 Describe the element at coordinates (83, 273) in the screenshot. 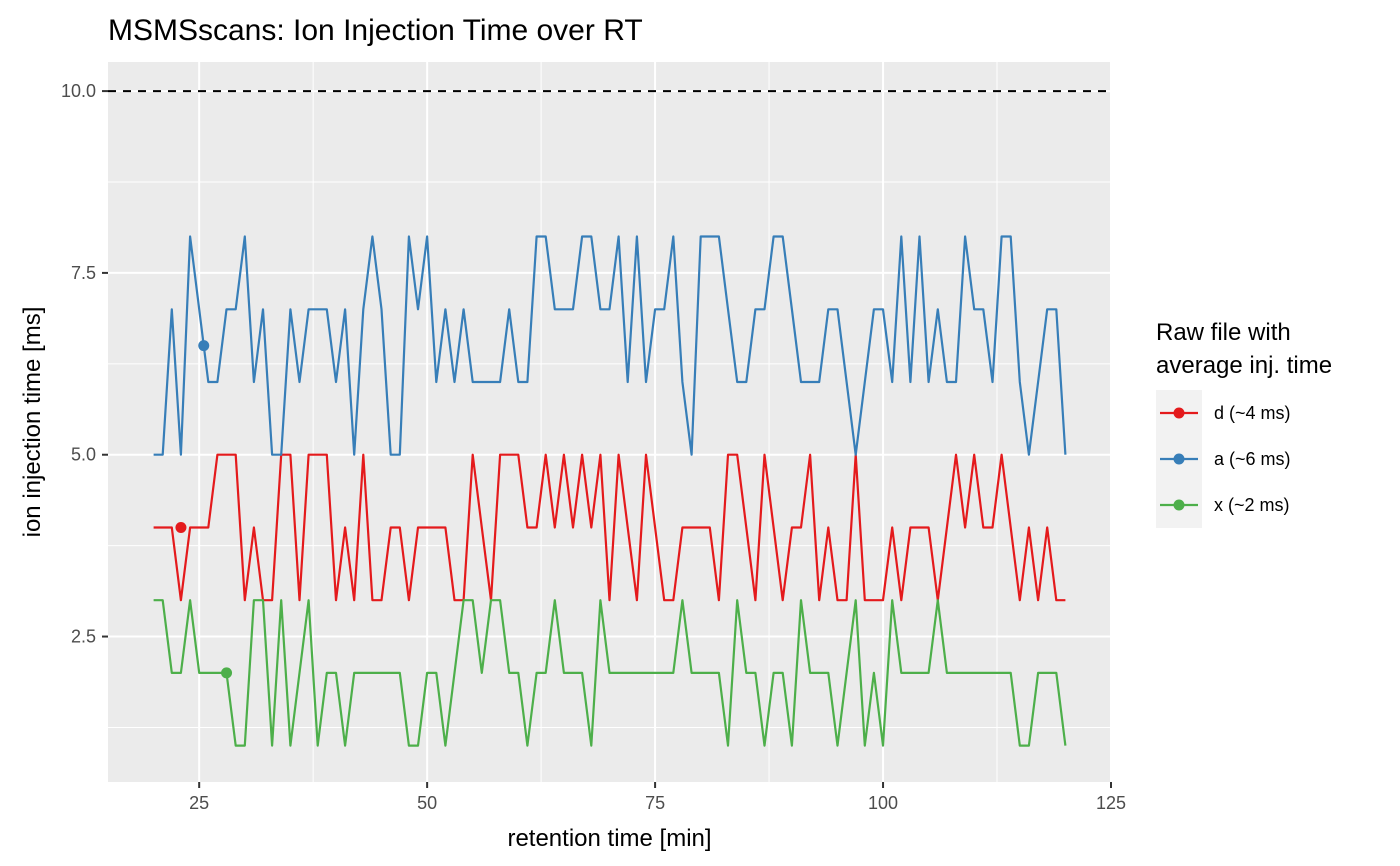

I see `y-tick-label: 7.5` at that location.